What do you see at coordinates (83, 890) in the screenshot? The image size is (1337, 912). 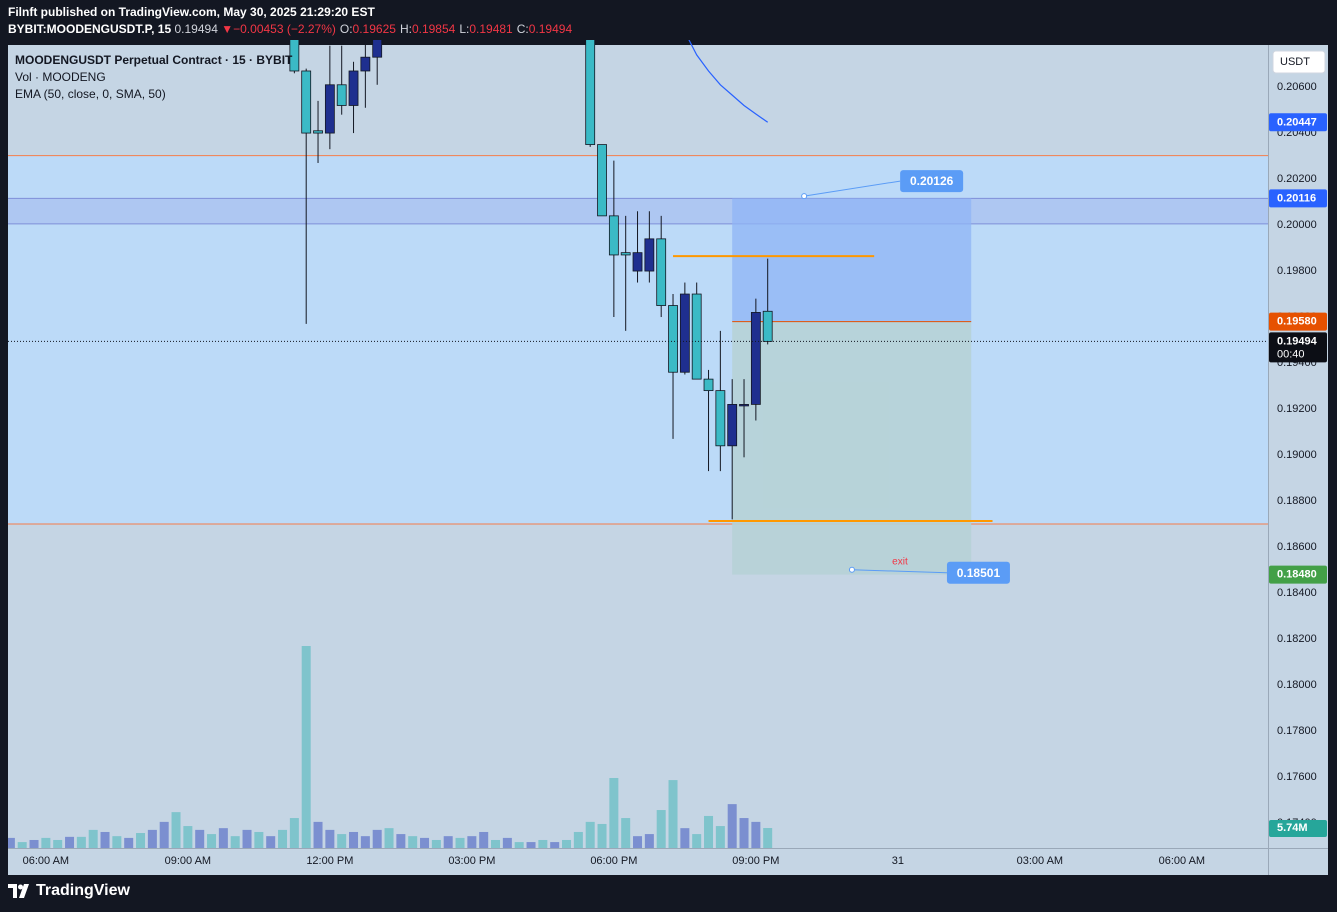 I see `brand: TradingView` at bounding box center [83, 890].